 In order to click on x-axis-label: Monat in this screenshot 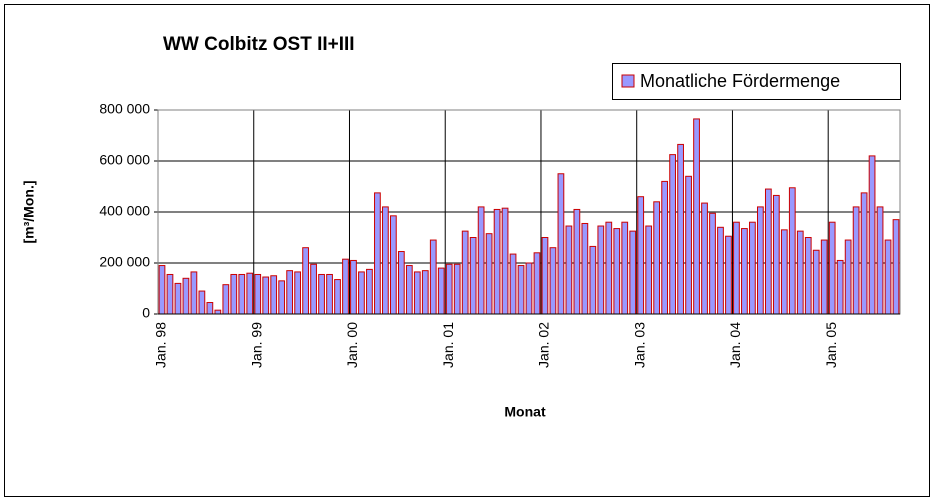, I will do `click(525, 412)`.